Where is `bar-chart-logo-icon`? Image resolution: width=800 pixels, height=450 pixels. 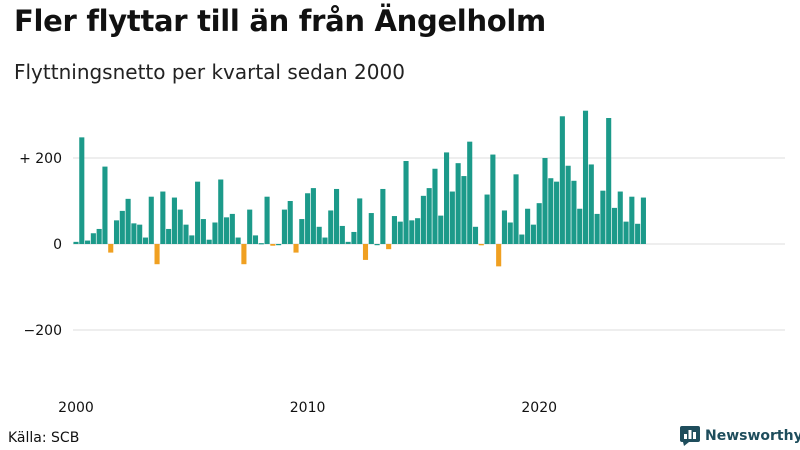
bar-chart-logo-icon is located at coordinates (690, 436).